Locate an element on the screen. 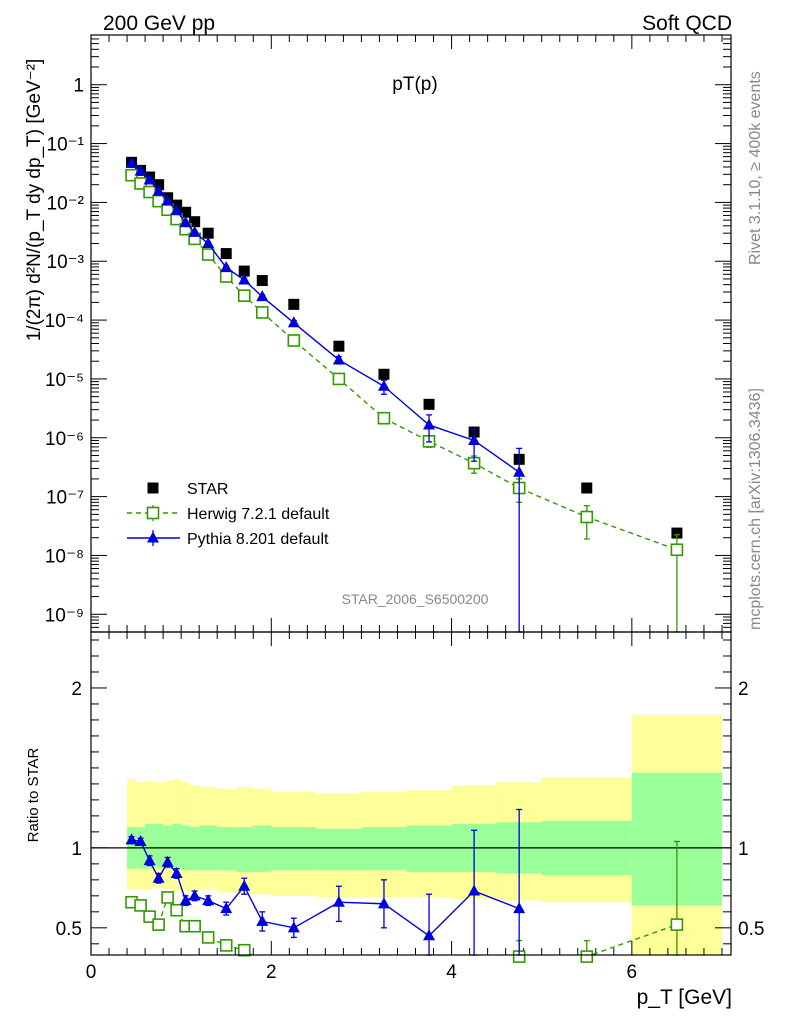 The image size is (786, 1024). ratio-y-tick-label: 1 is located at coordinates (76, 849).